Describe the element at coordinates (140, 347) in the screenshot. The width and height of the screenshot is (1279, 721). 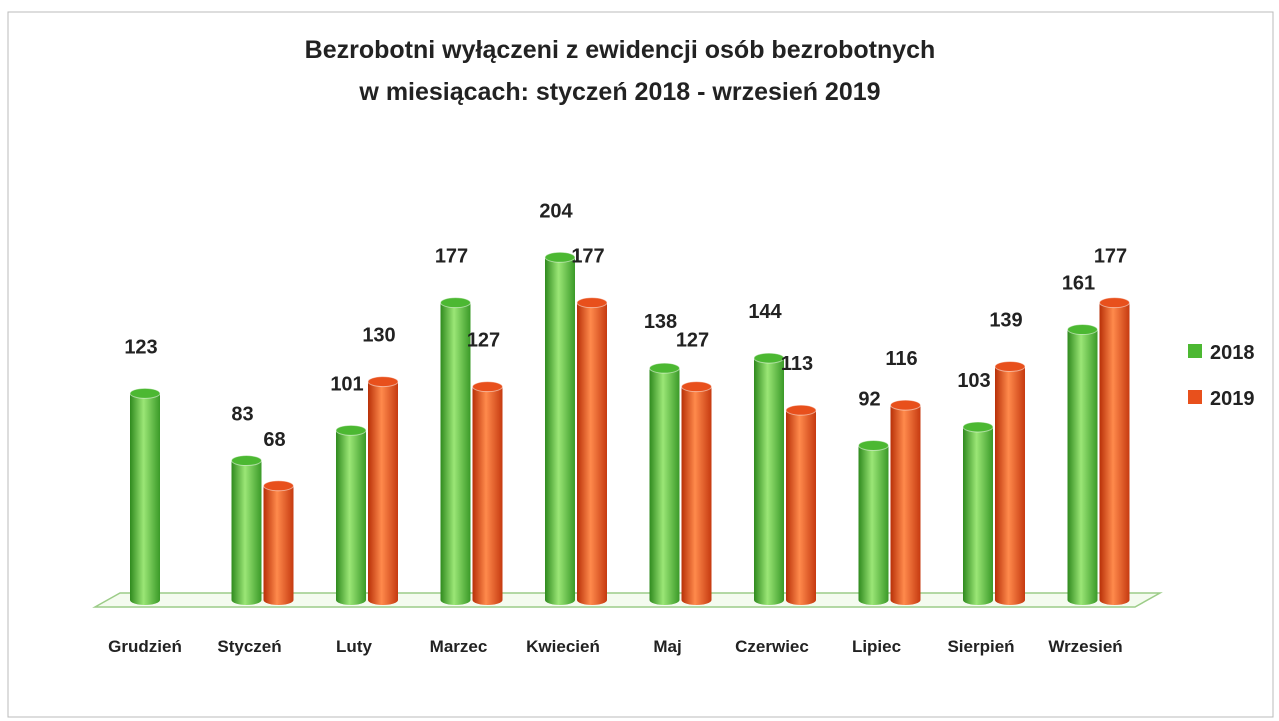
I see `data-label: 123` at that location.